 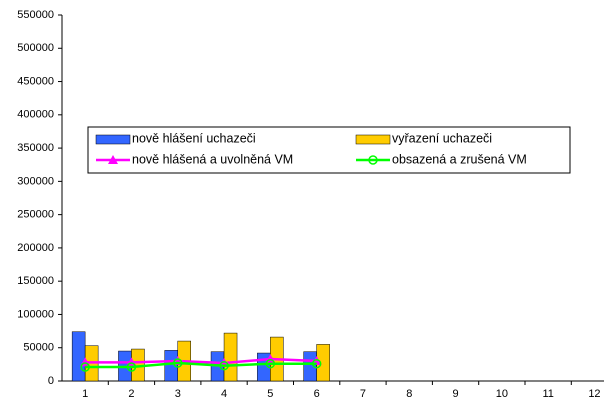 What do you see at coordinates (459, 159) in the screenshot?
I see `legend-label: obsazená a zrušená VM` at bounding box center [459, 159].